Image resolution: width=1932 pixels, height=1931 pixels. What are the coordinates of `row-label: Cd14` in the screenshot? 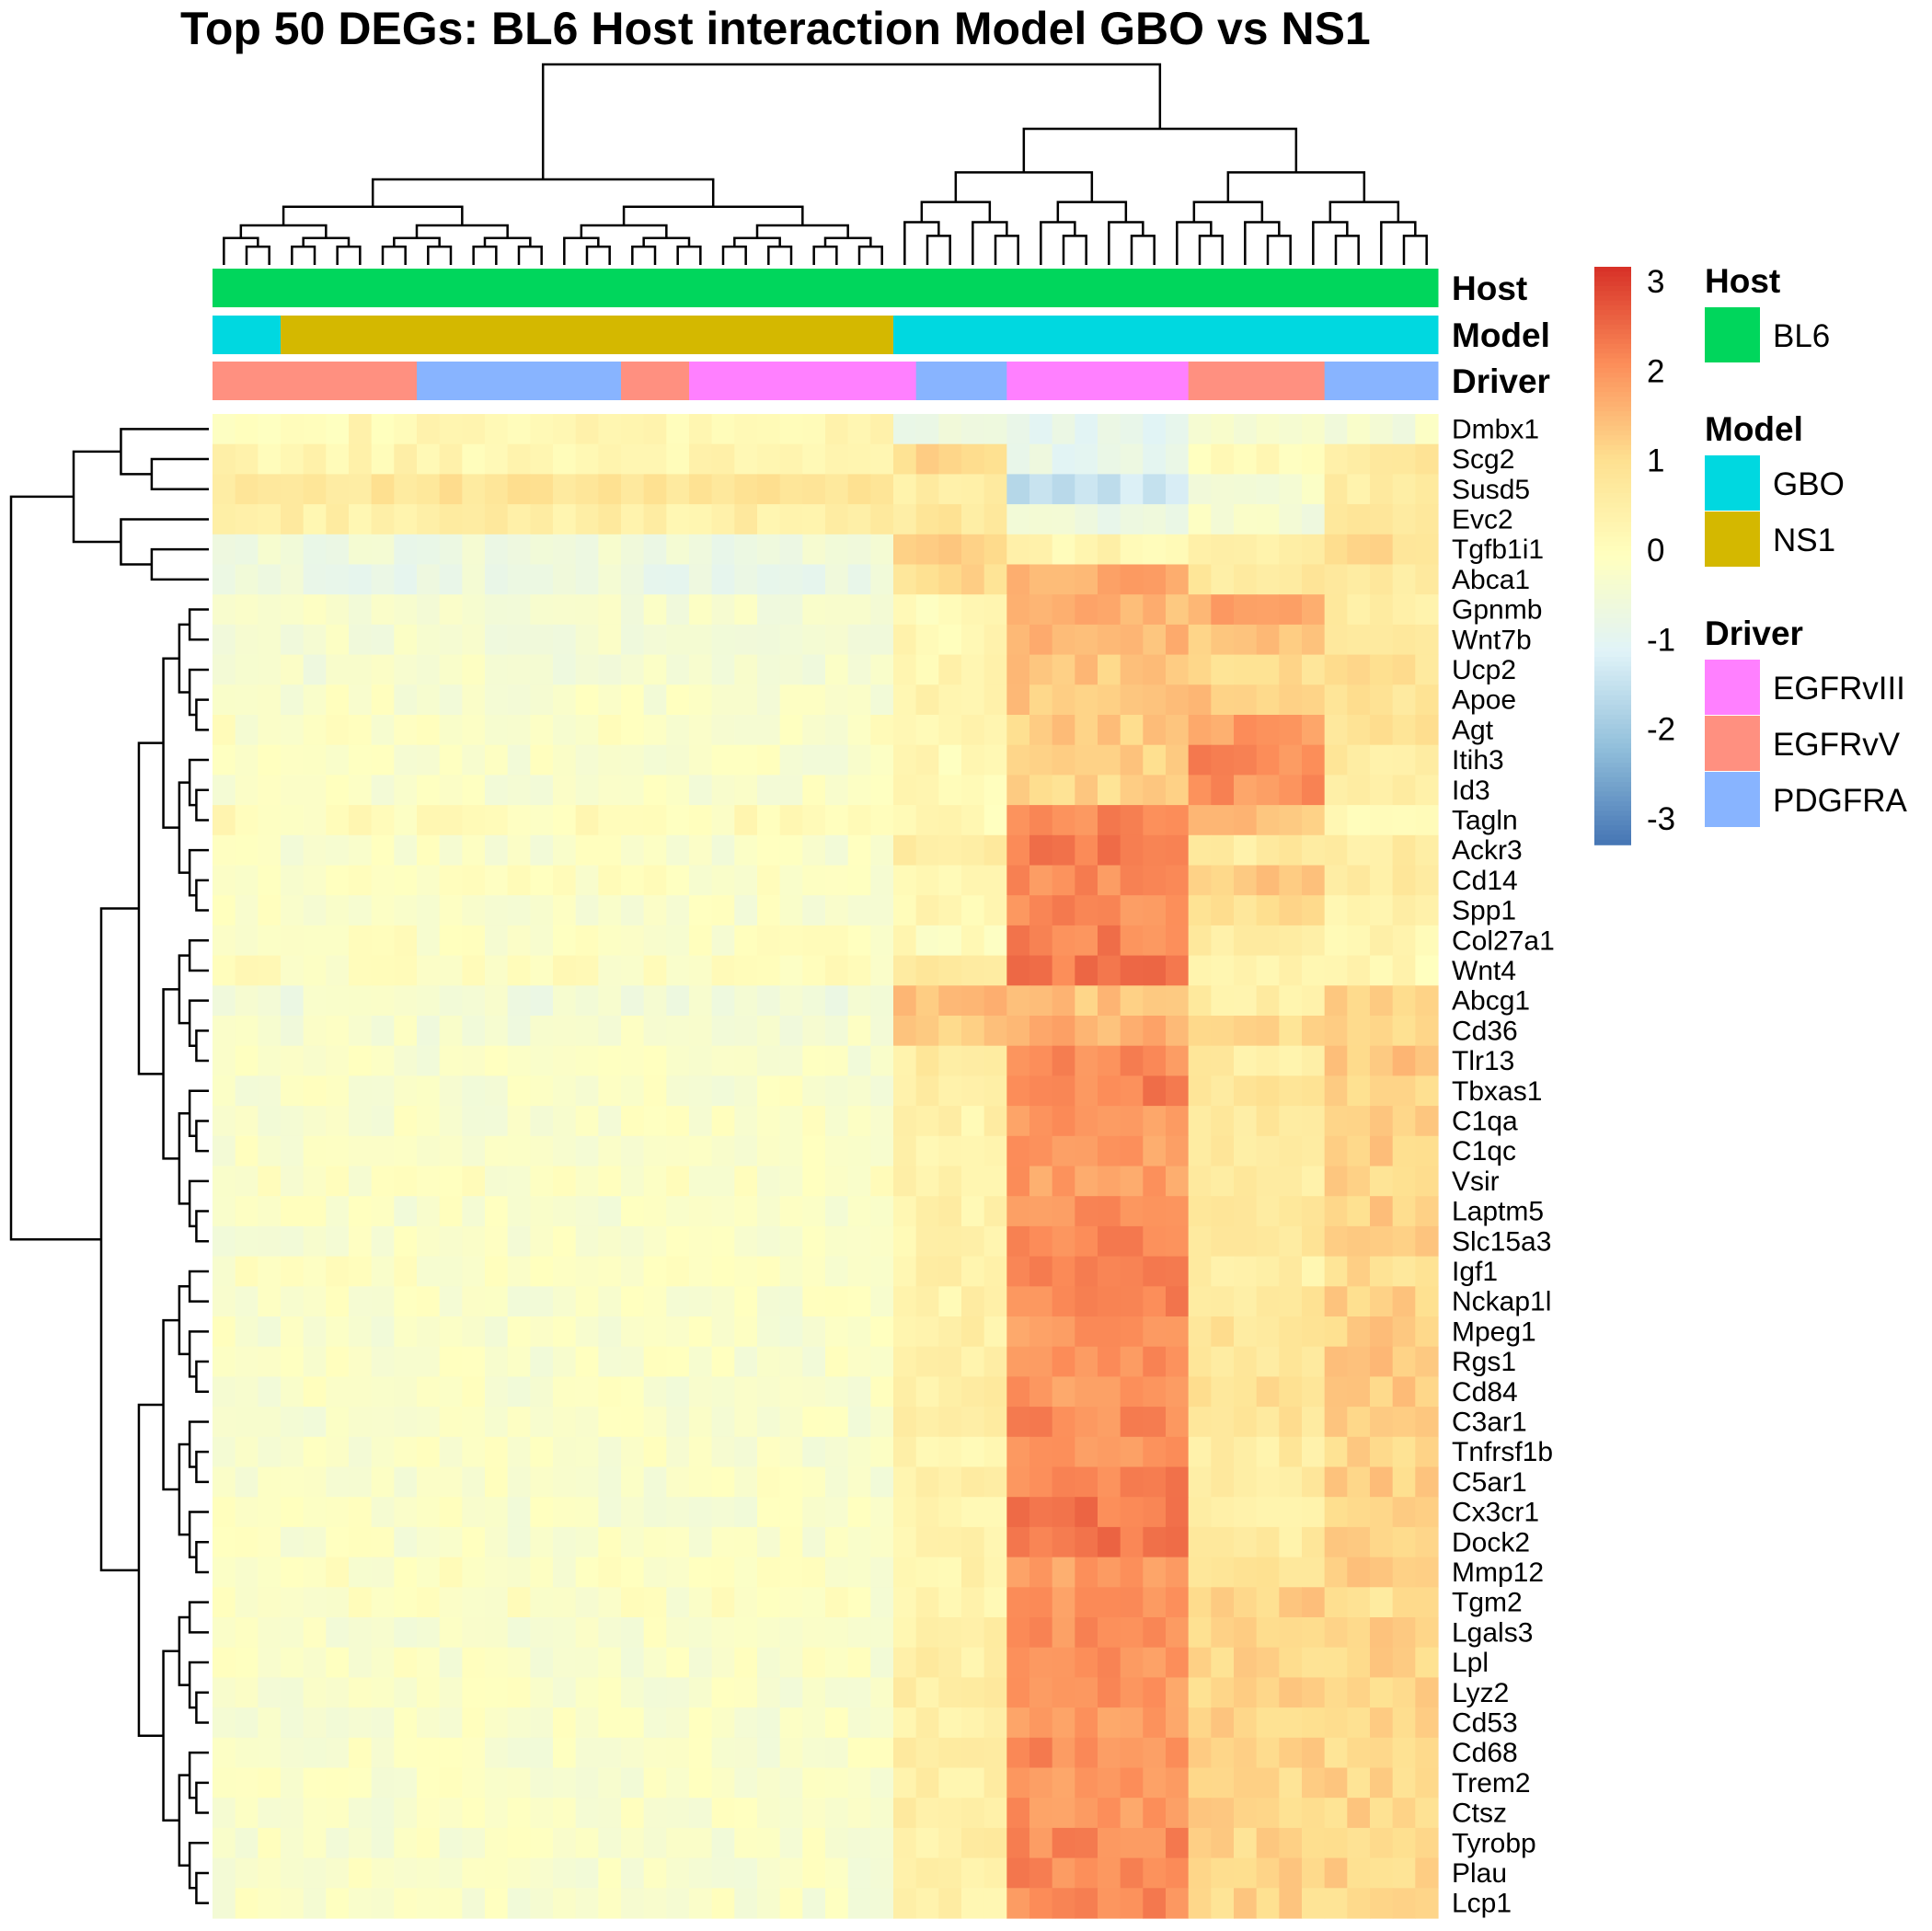 It's located at (1485, 881).